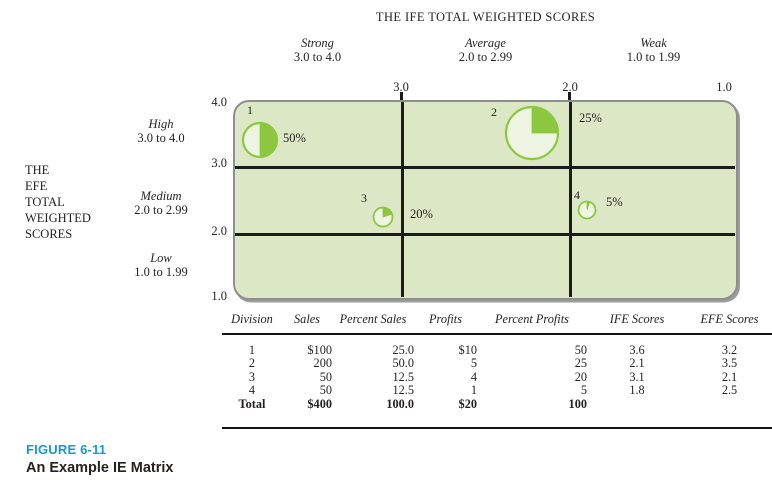  Describe the element at coordinates (729, 363) in the screenshot. I see `table-cell: 3.5` at that location.